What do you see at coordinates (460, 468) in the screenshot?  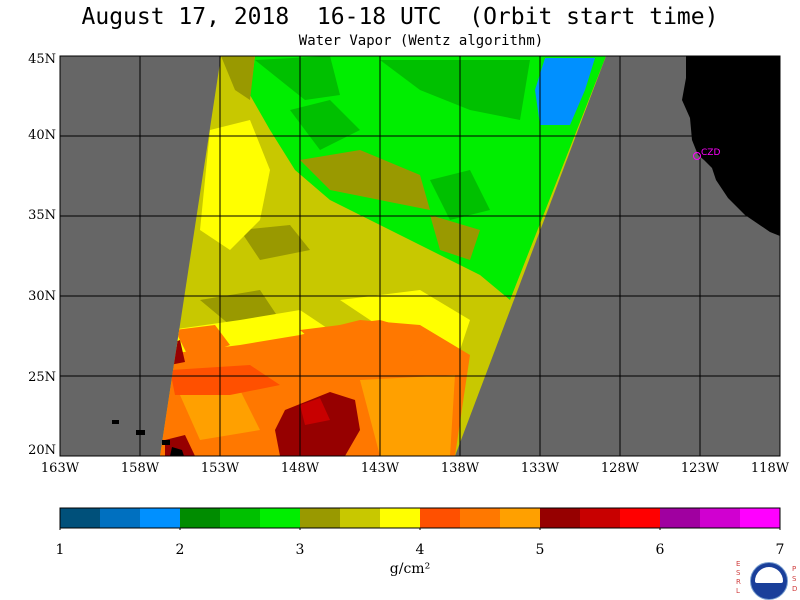 I see `lon-label: 138W` at bounding box center [460, 468].